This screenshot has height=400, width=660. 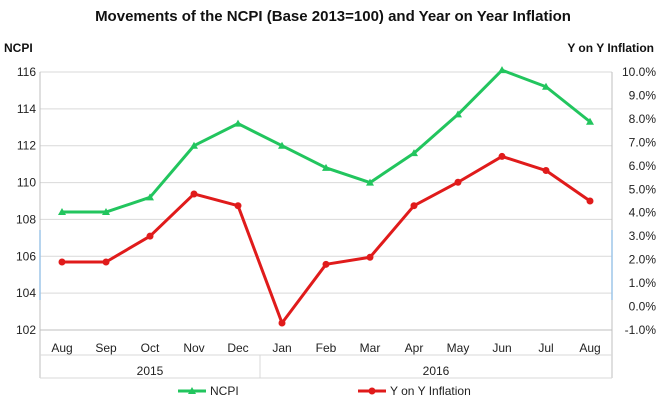 What do you see at coordinates (326, 348) in the screenshot?
I see `x-tick-label: Feb` at bounding box center [326, 348].